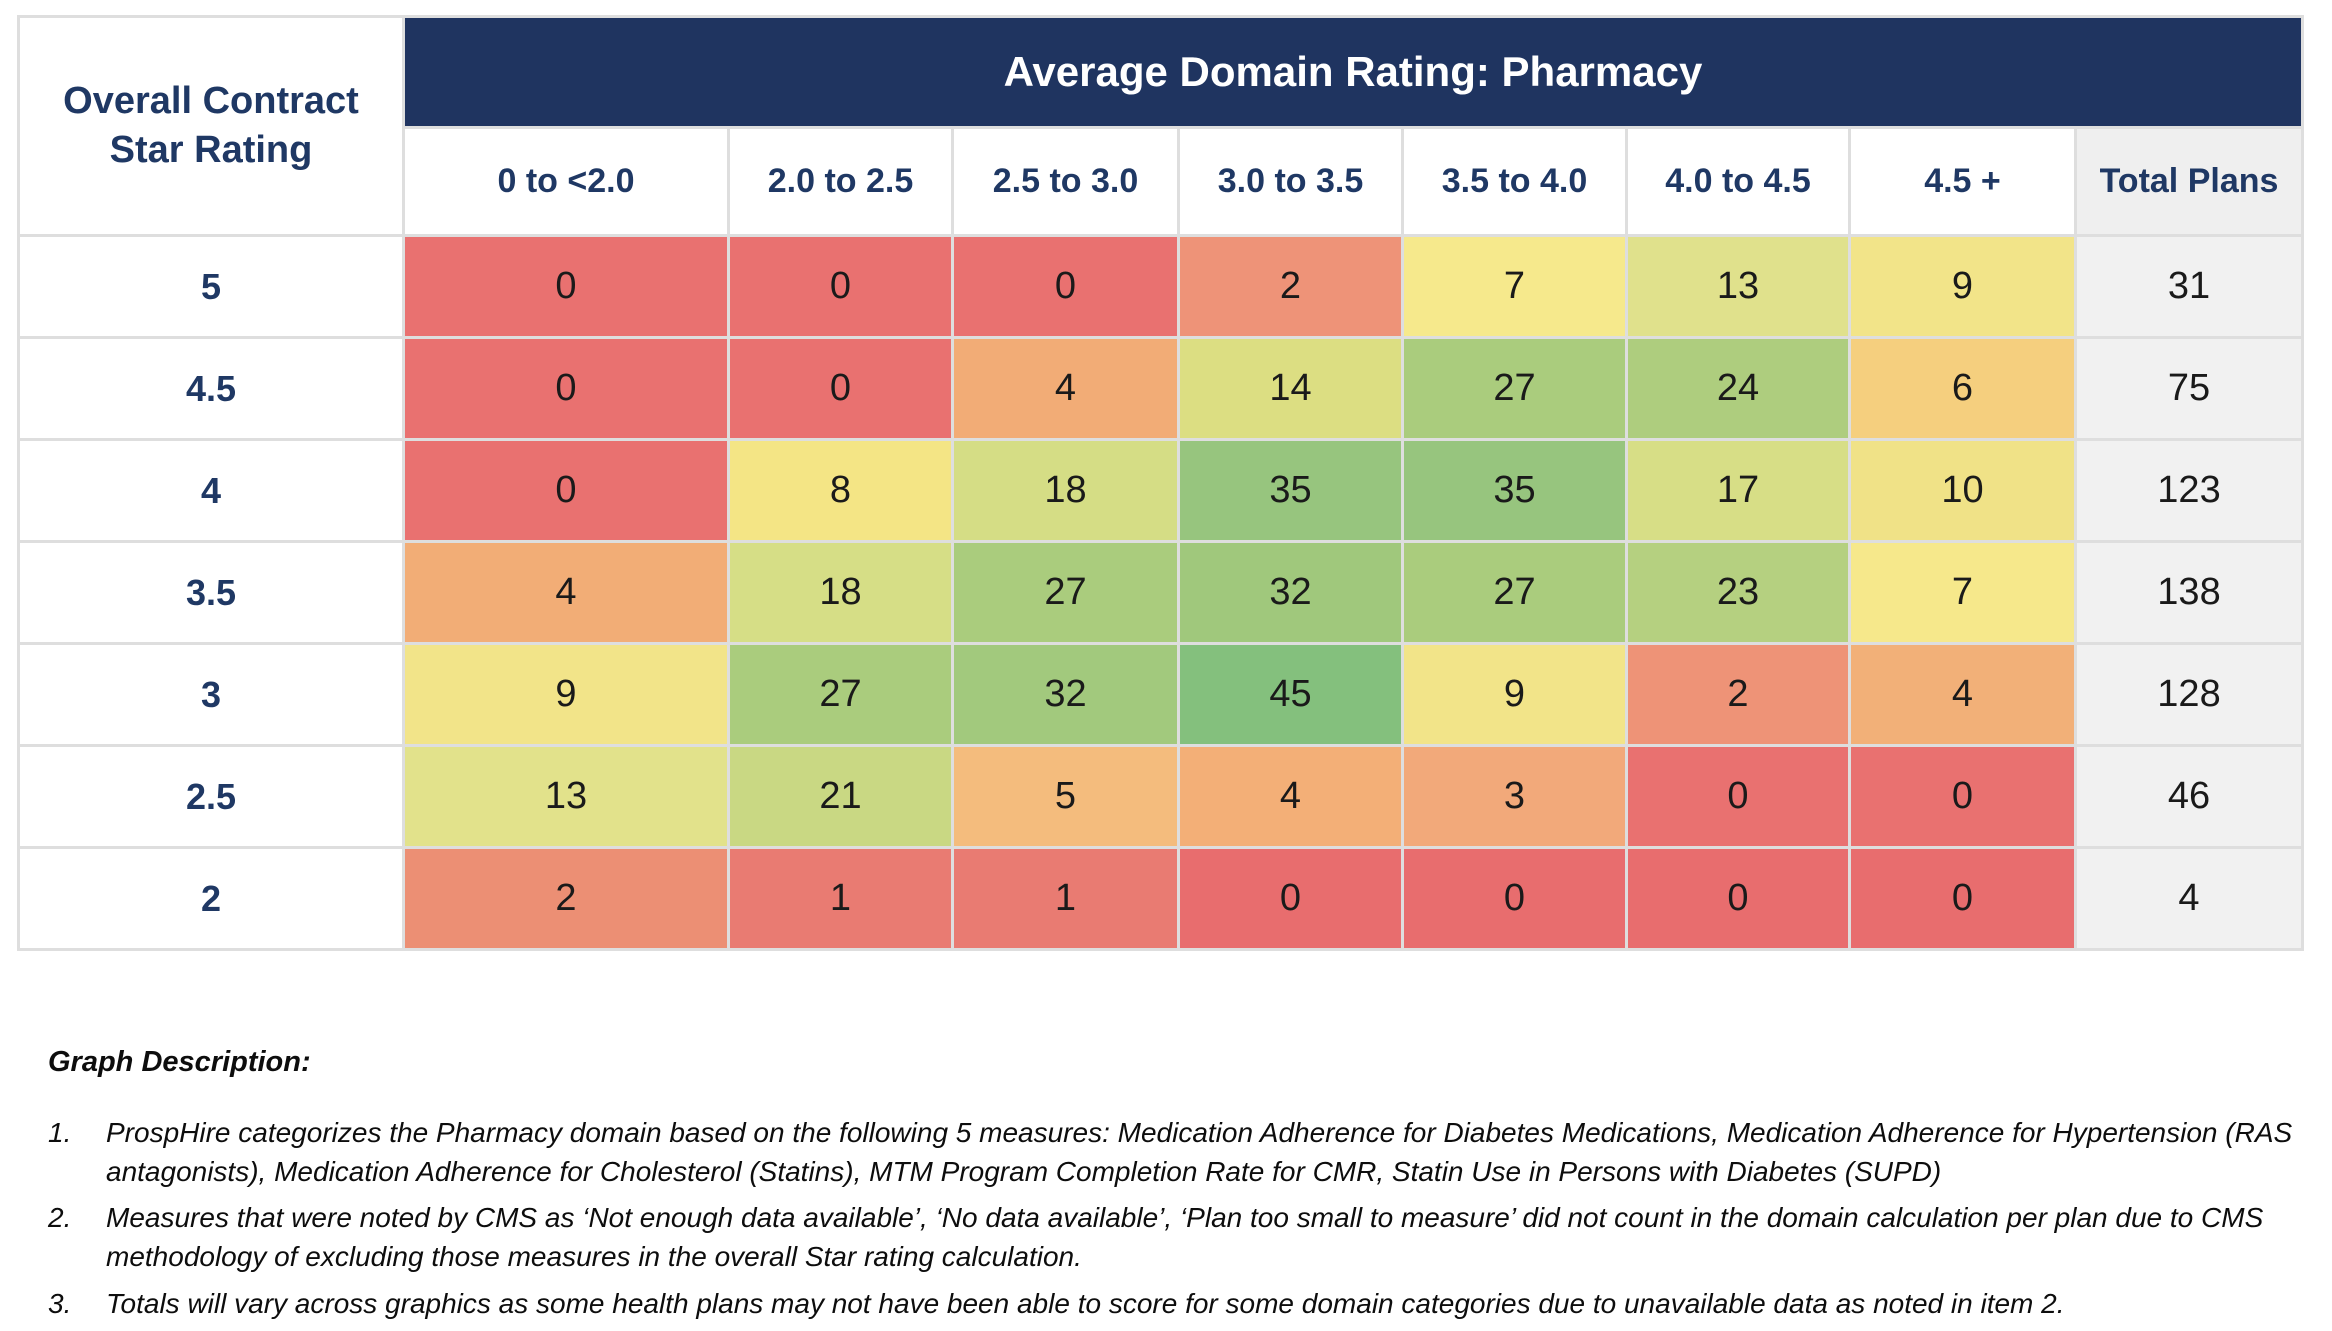  What do you see at coordinates (211, 490) in the screenshot?
I see `row-label: 4` at bounding box center [211, 490].